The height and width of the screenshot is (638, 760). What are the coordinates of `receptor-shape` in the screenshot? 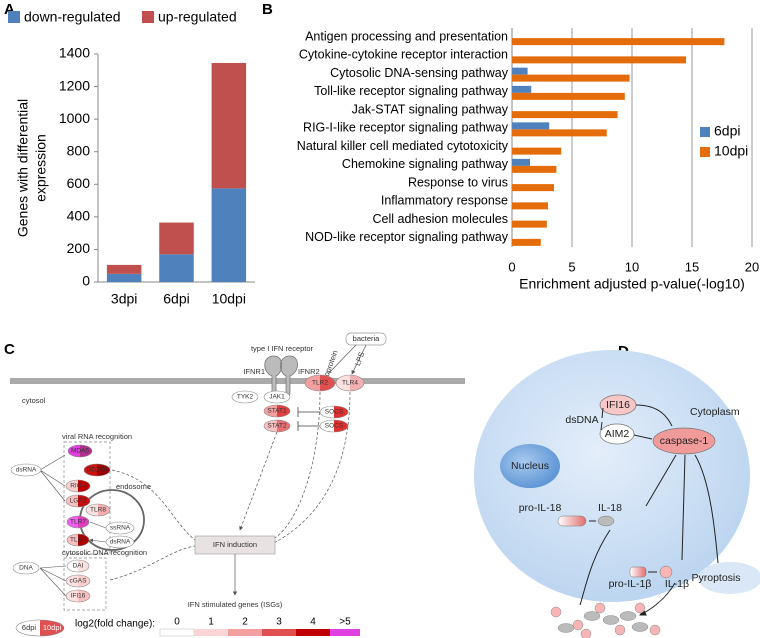 It's located at (281, 376).